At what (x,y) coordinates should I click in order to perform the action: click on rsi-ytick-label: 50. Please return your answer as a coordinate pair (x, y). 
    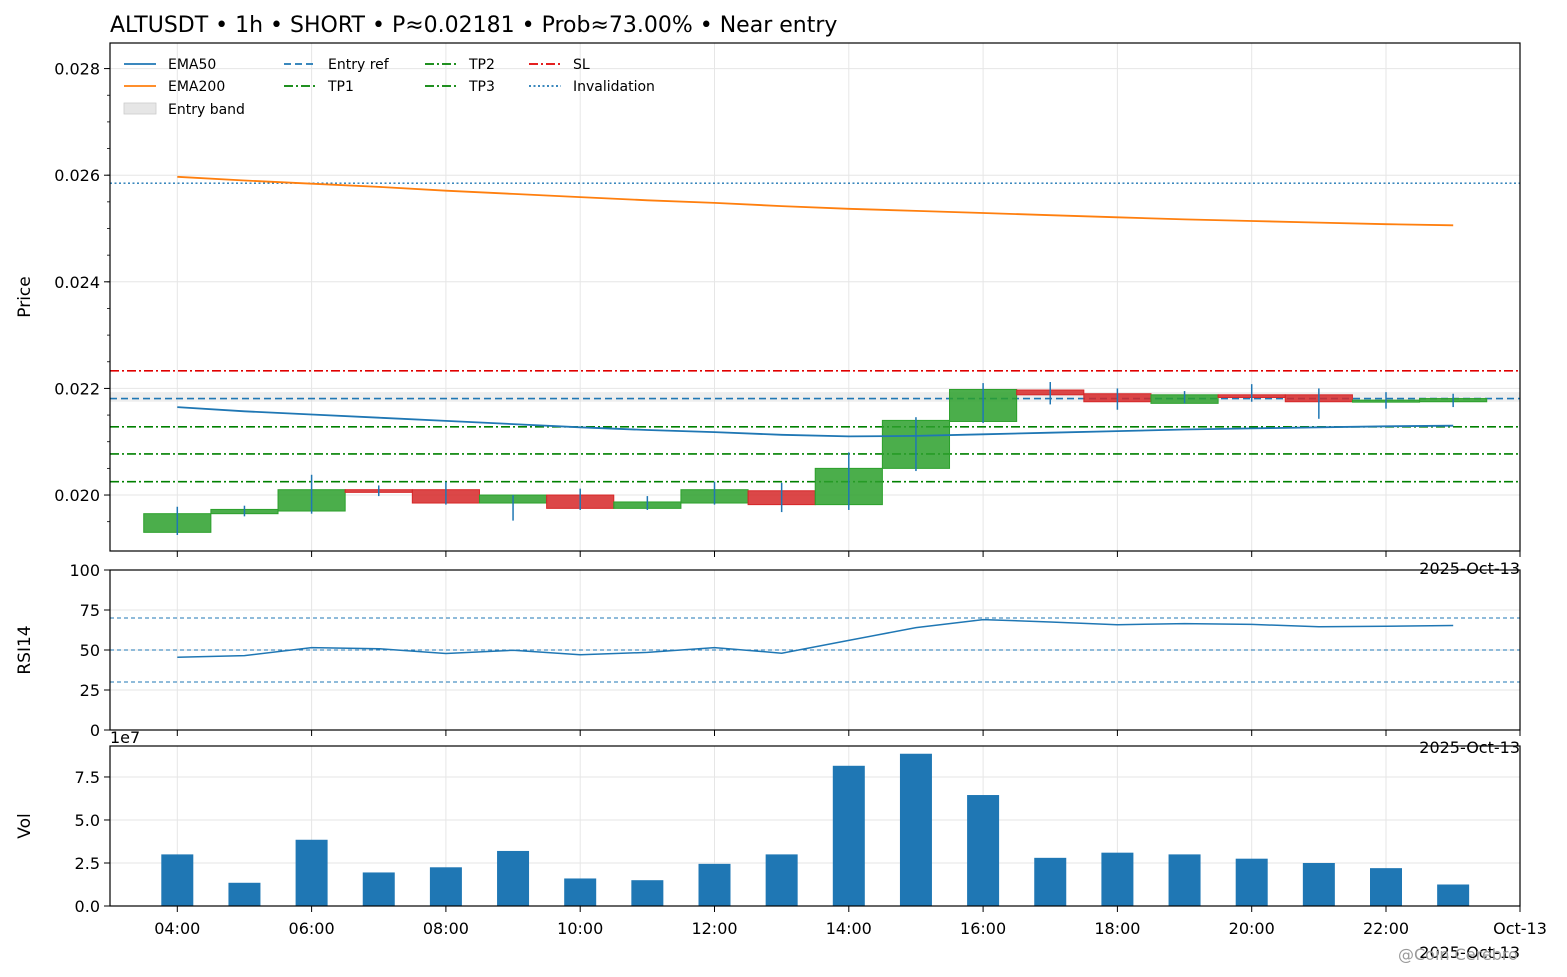
    Looking at the image, I should click on (90, 650).